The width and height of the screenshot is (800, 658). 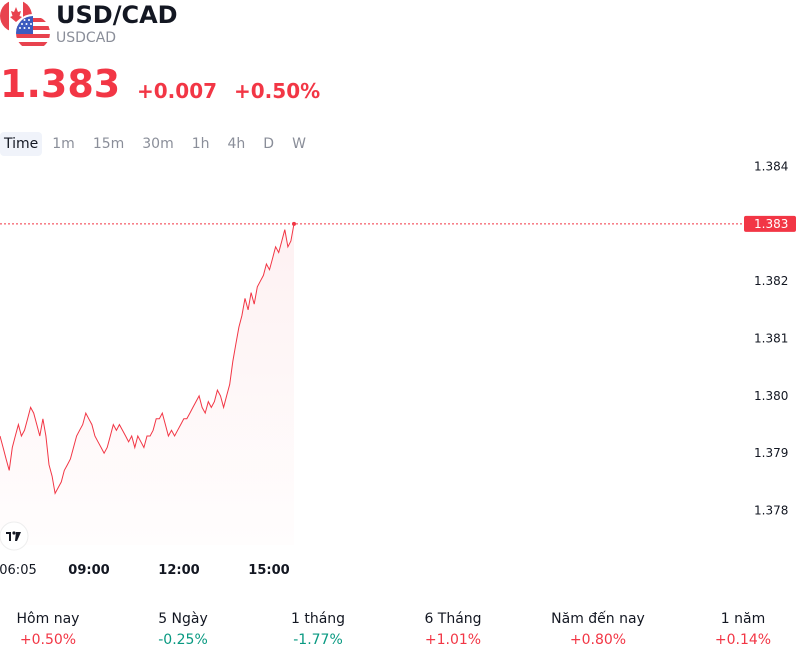 I want to click on last-price-label: 1.383, so click(x=771, y=224).